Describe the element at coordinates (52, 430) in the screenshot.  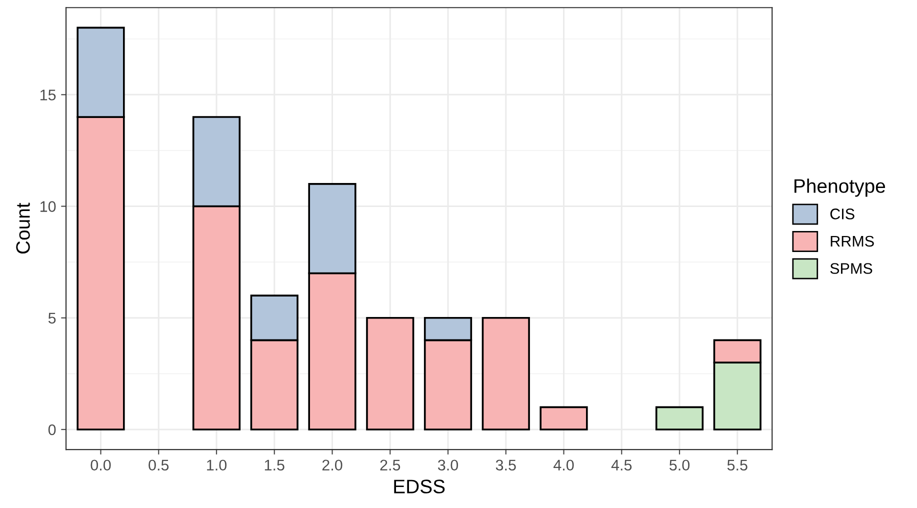
I see `y-tick-label: 0` at that location.